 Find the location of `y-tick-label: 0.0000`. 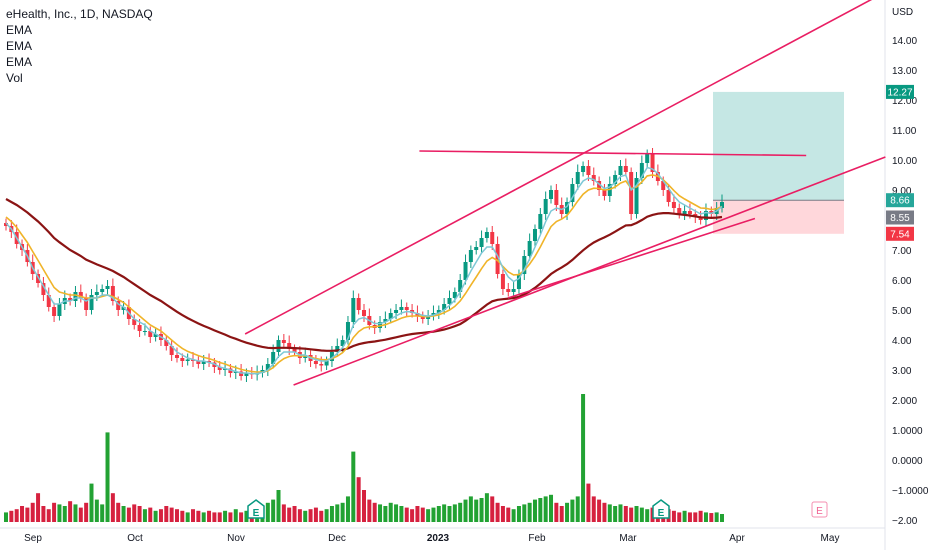

y-tick-label: 0.0000 is located at coordinates (907, 461).